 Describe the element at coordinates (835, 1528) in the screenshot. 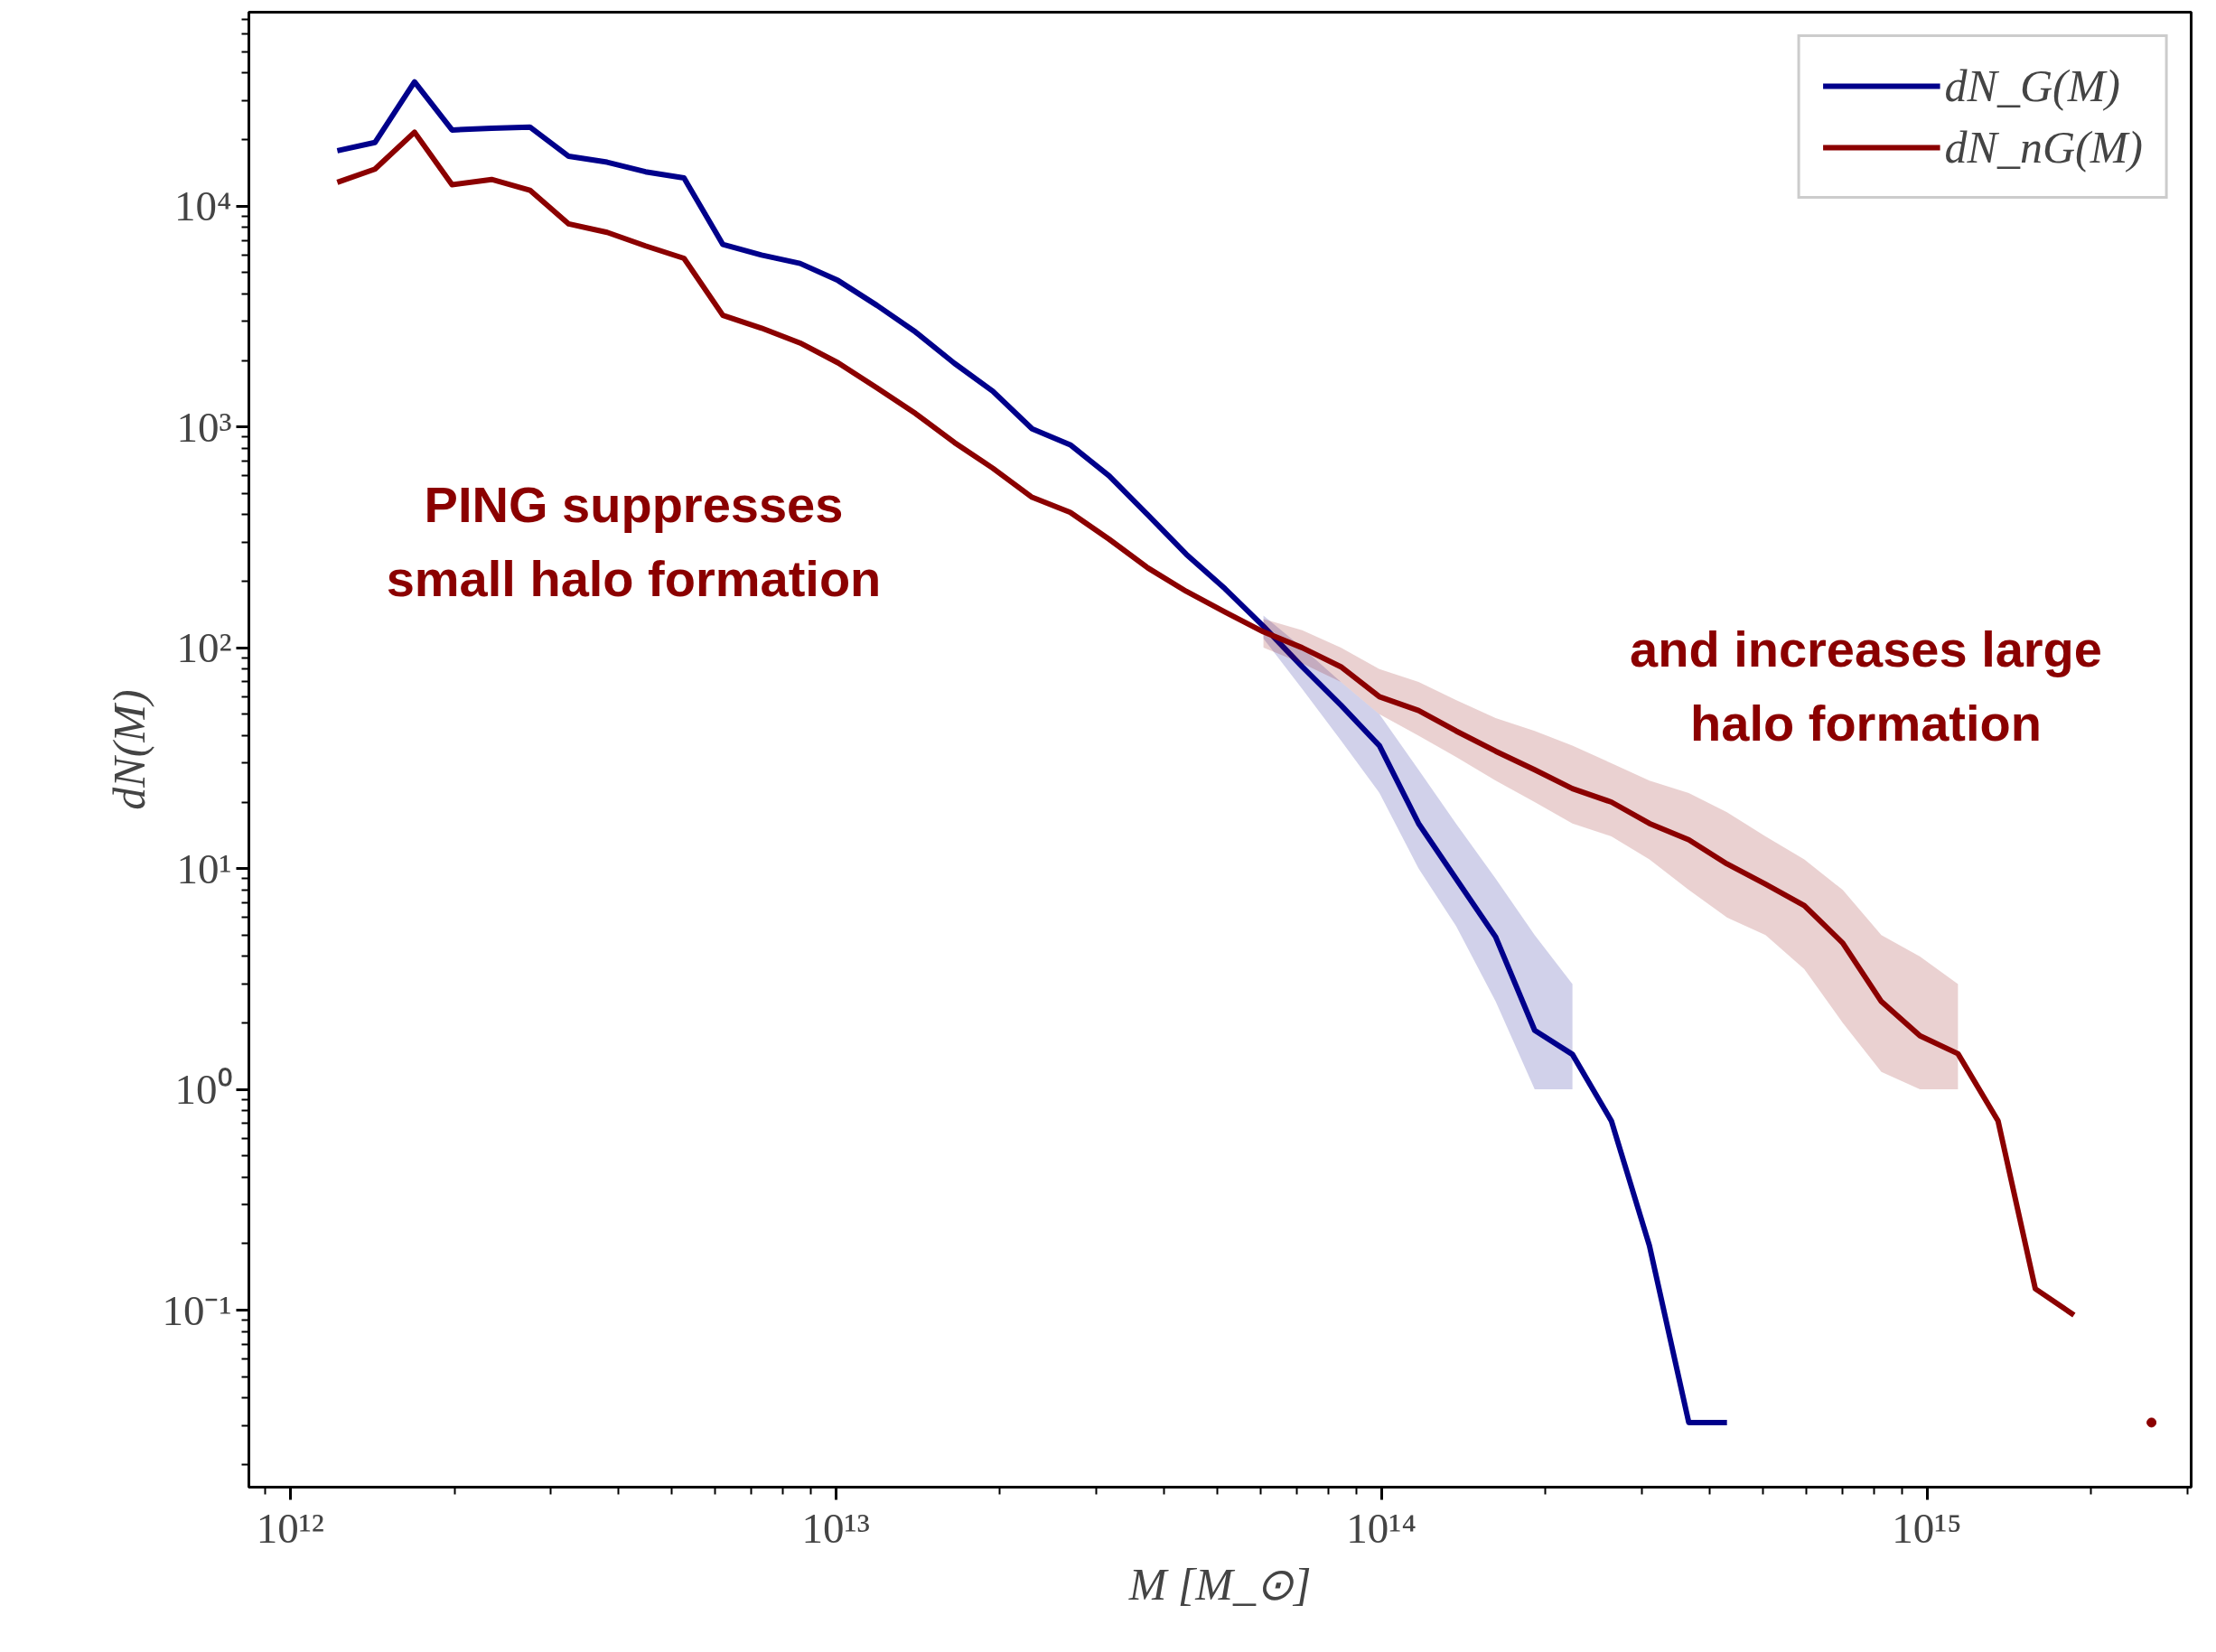

I see `x-tick-label: 10¹³` at that location.